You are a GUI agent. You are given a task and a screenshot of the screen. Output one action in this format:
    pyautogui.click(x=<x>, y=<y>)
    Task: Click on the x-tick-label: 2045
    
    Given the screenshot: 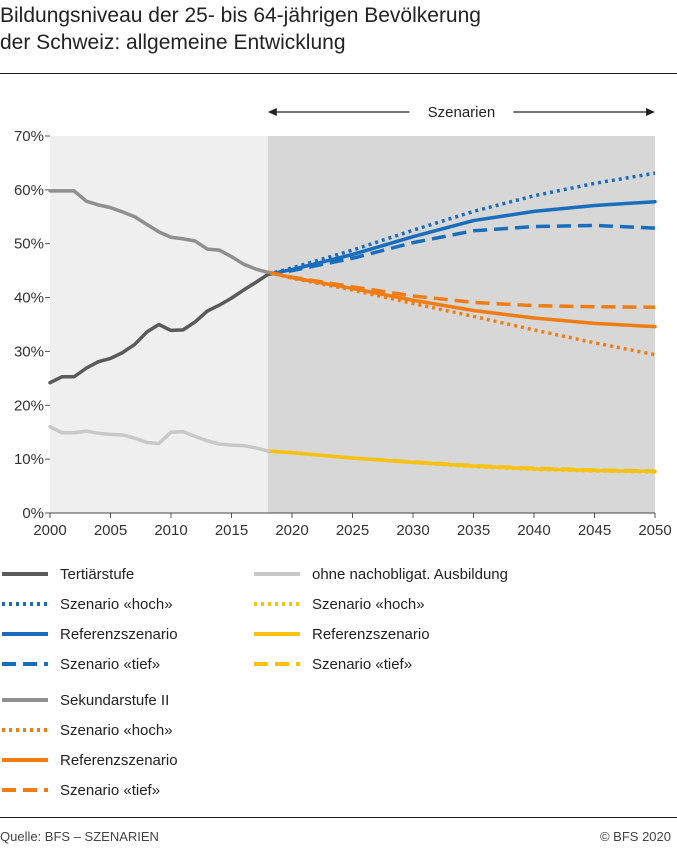 What is the action you would take?
    pyautogui.click(x=594, y=530)
    